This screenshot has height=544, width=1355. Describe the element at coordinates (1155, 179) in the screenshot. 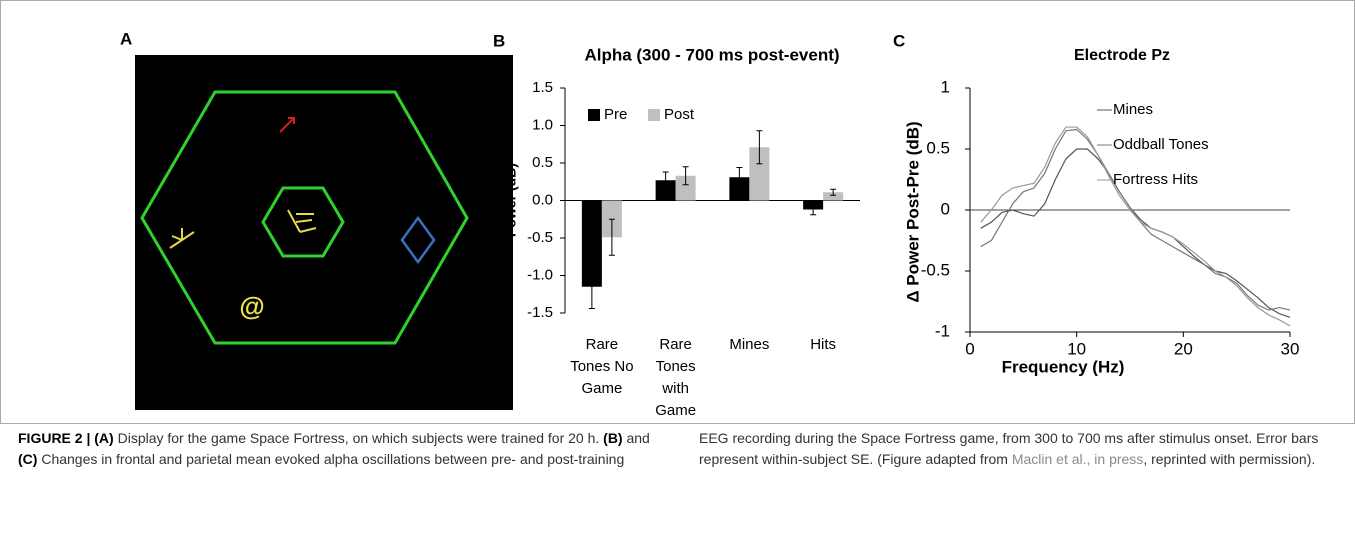

I see `legend-label: Fortress Hits` at that location.